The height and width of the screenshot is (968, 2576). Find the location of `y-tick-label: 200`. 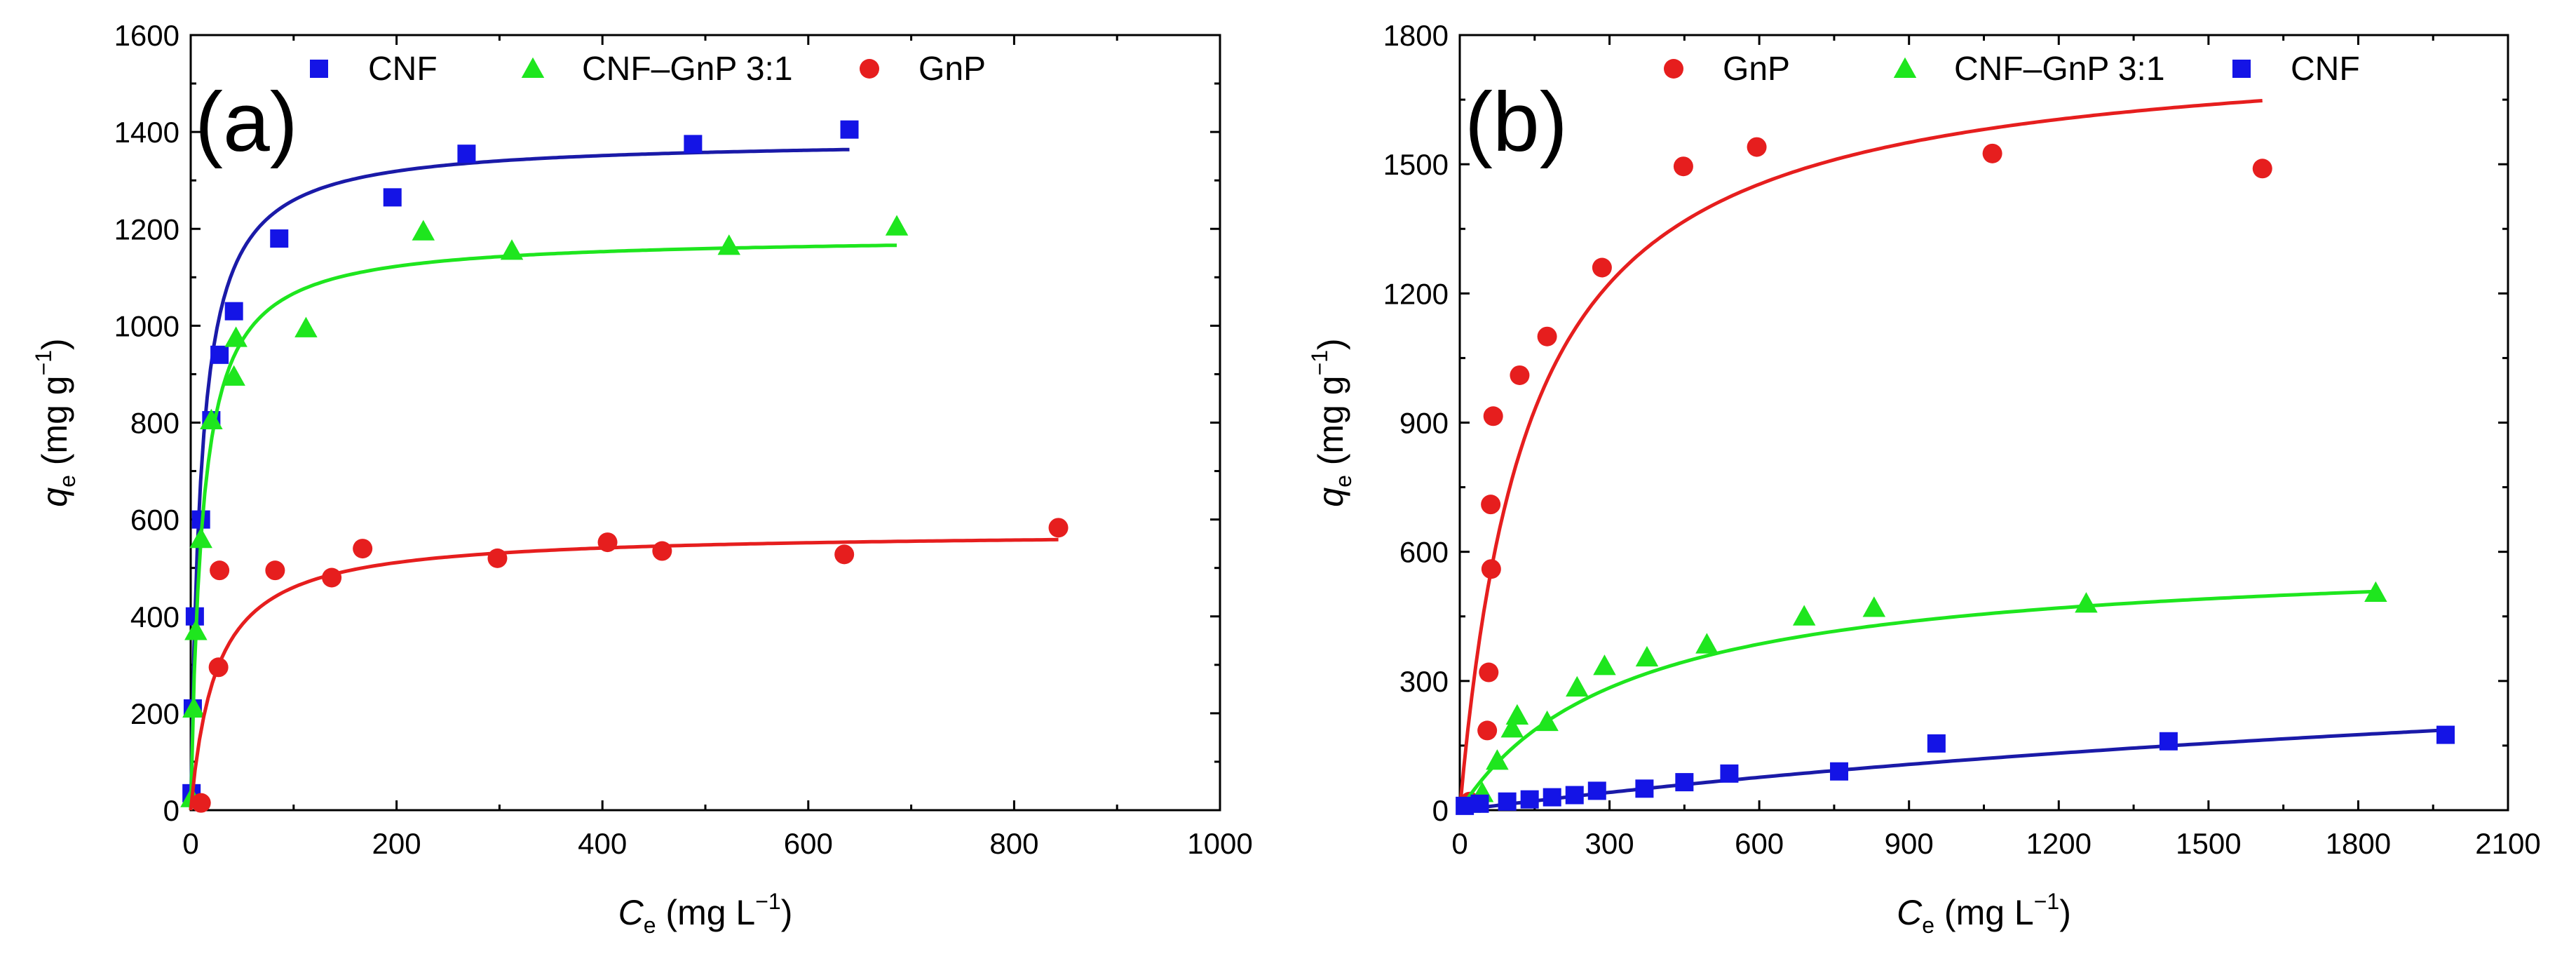

y-tick-label: 200 is located at coordinates (154, 713).